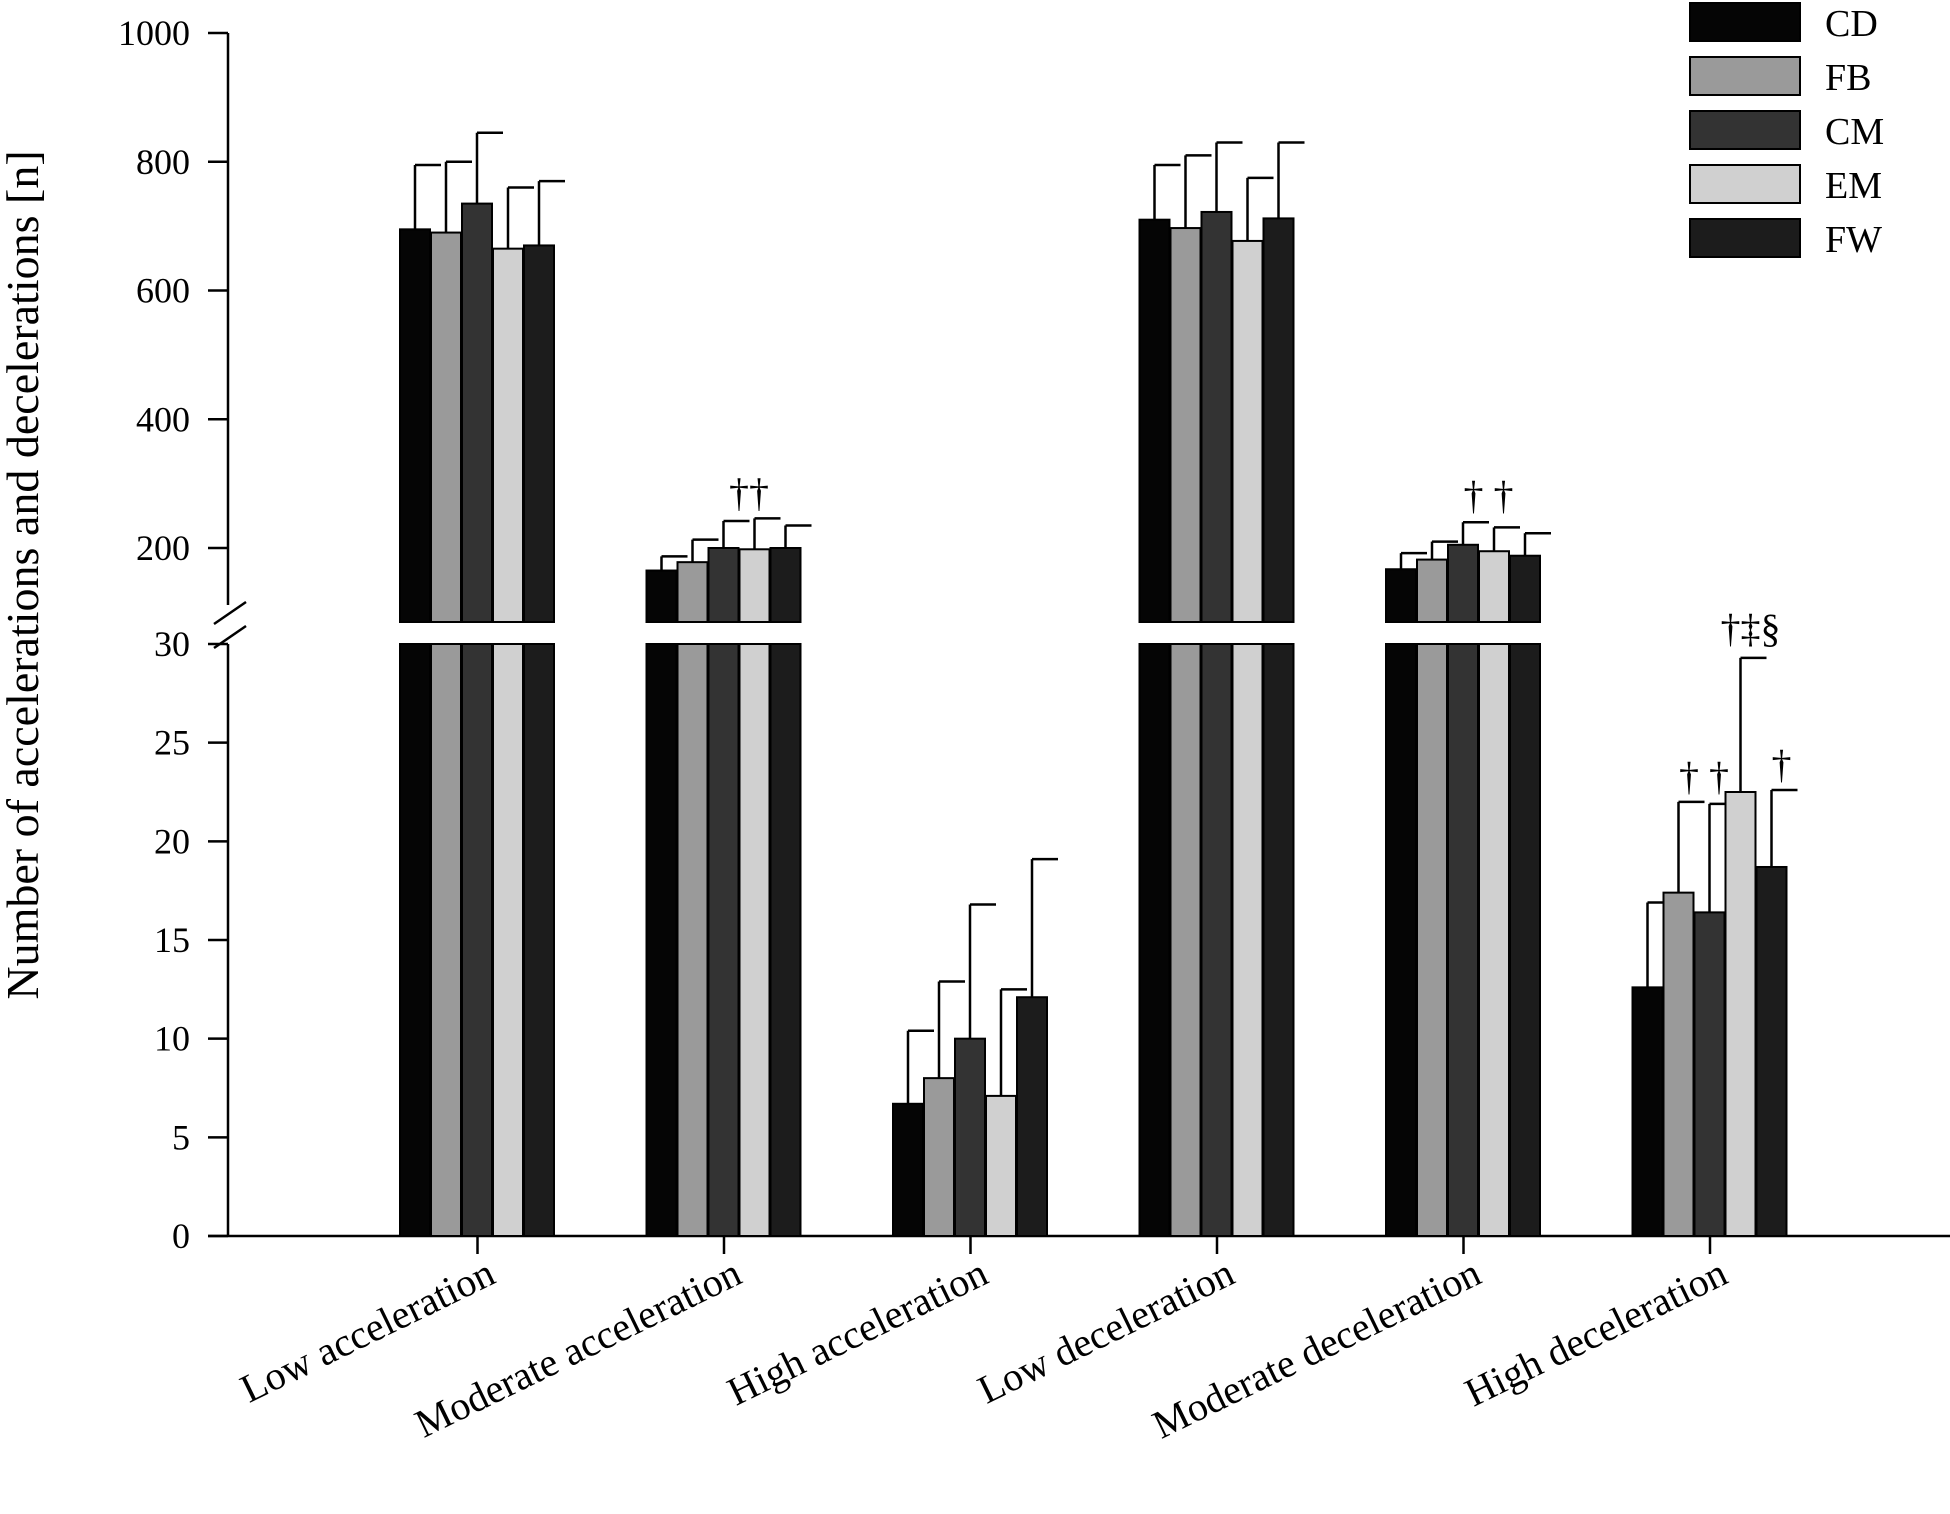 The image size is (1950, 1514). What do you see at coordinates (181, 1137) in the screenshot?
I see `y-tick-label: 5` at bounding box center [181, 1137].